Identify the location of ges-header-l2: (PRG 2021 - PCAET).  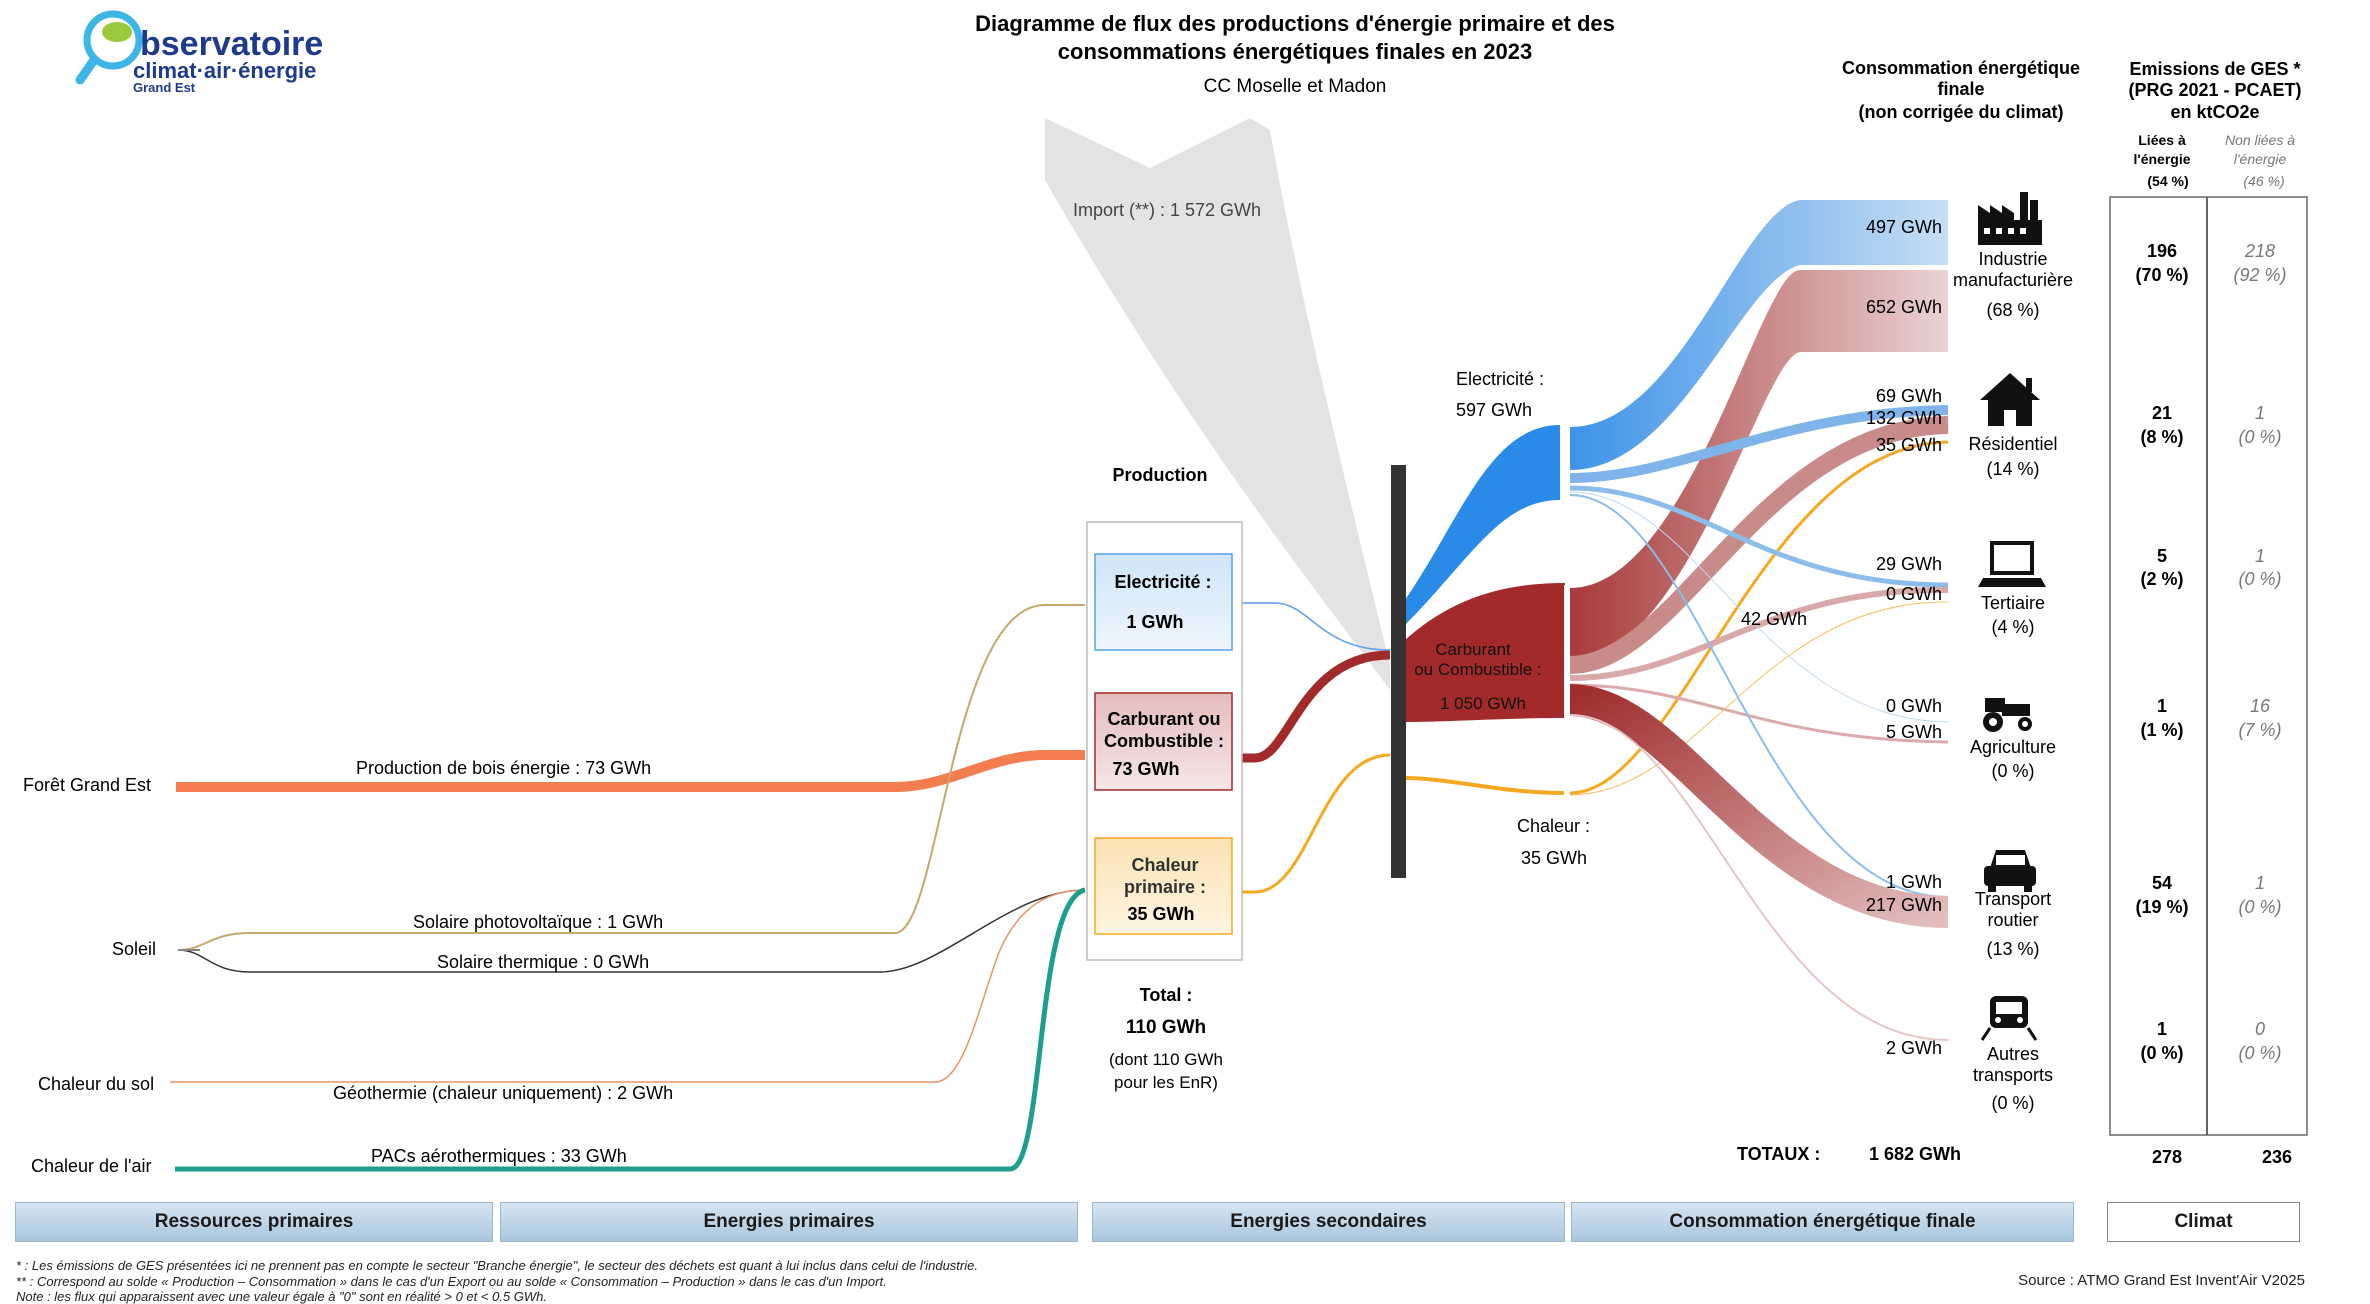
(2214, 90).